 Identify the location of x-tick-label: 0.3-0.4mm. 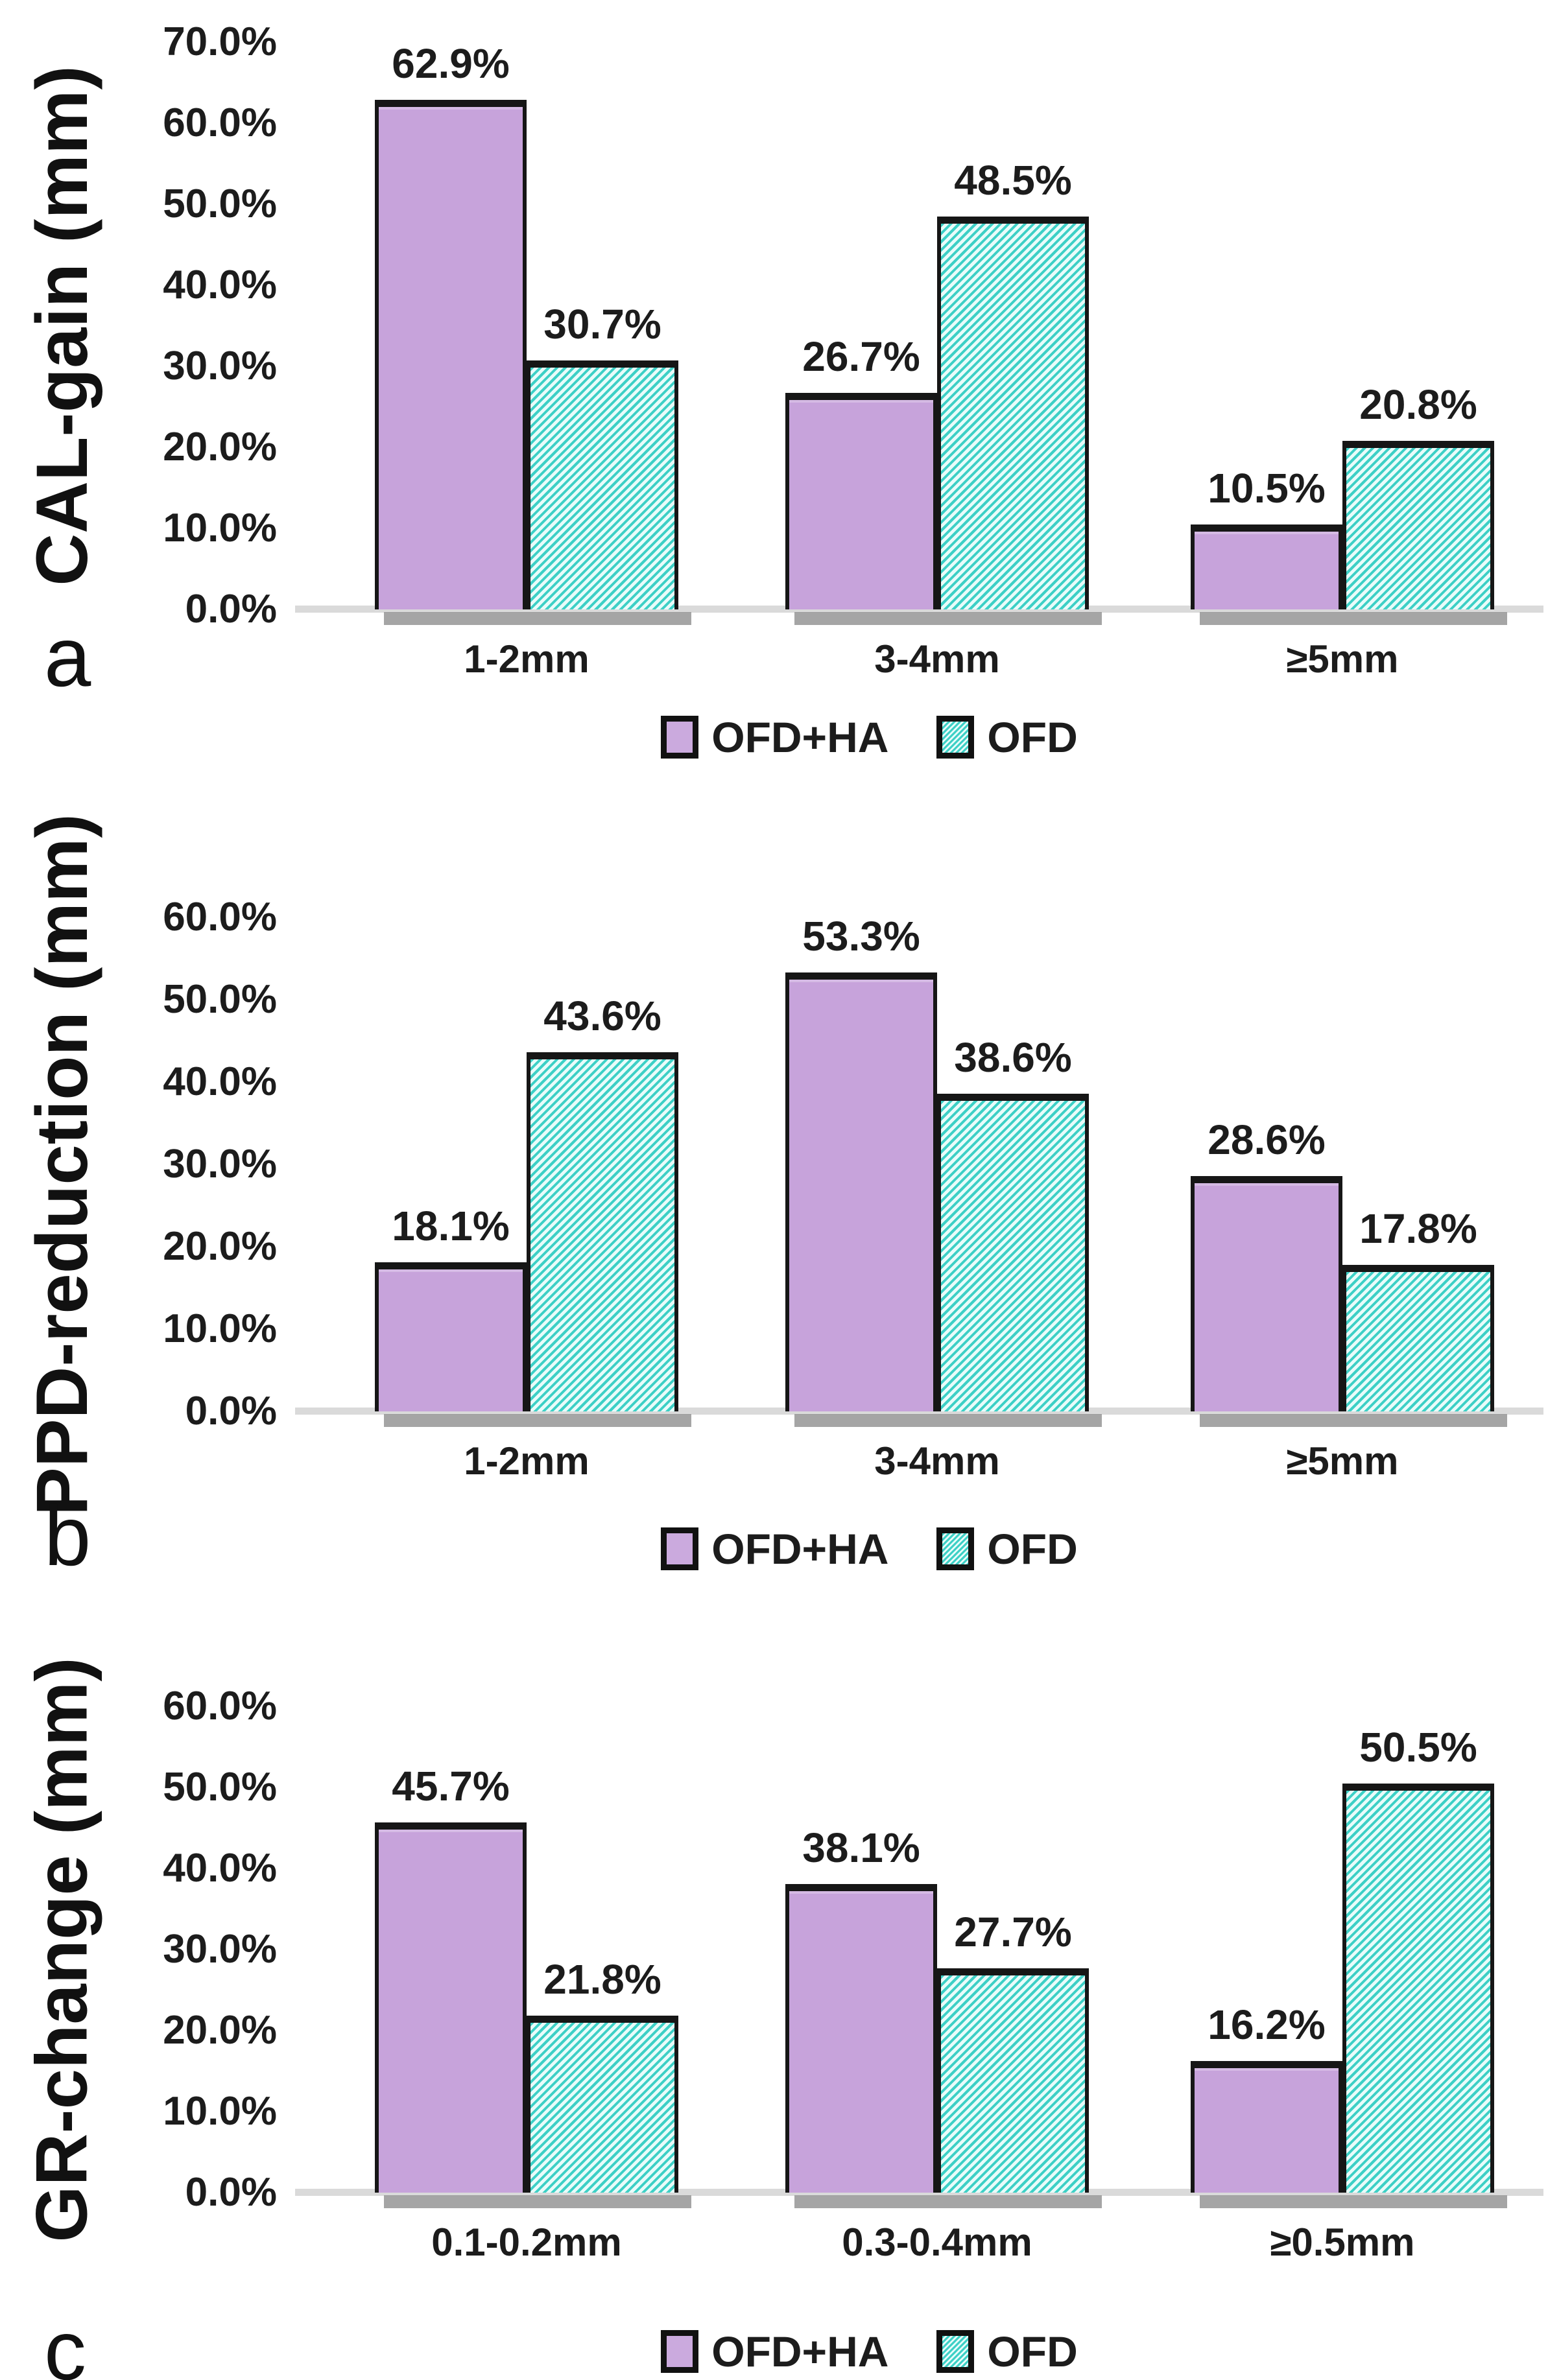
(937, 2242).